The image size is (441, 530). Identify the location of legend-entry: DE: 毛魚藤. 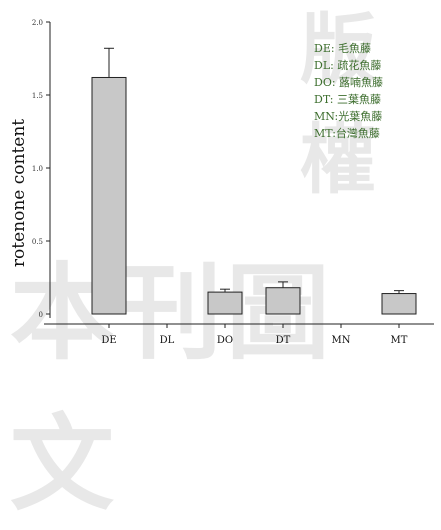
(342, 48).